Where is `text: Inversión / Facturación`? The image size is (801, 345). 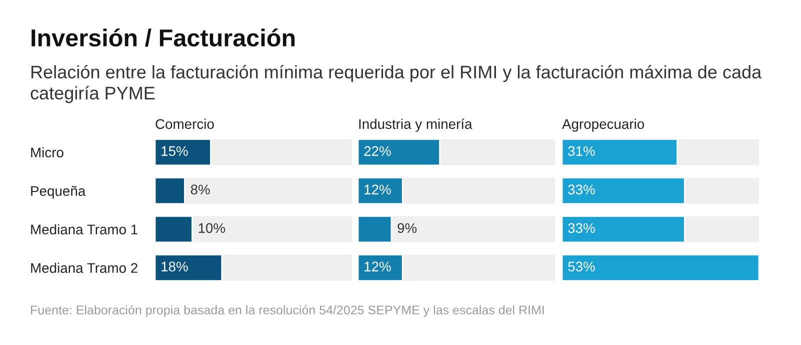 text: Inversión / Facturación is located at coordinates (163, 37).